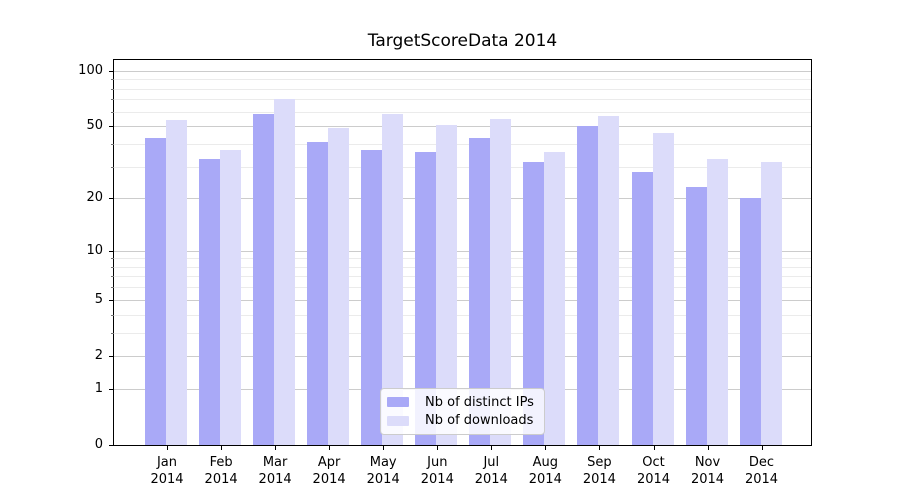 This screenshot has width=900, height=500. What do you see at coordinates (318, 293) in the screenshot?
I see `bar-distinct-ips-apr` at bounding box center [318, 293].